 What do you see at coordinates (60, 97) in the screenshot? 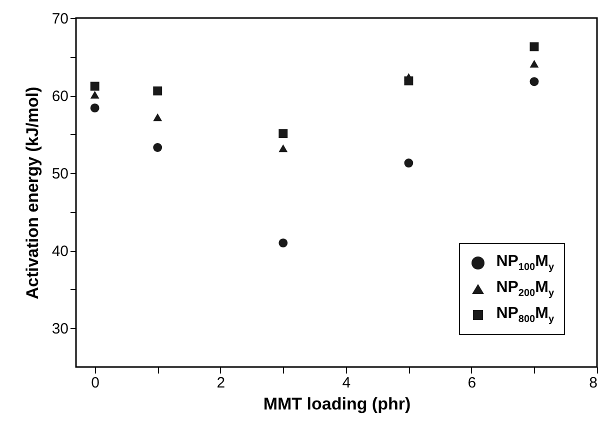
I see `y-tick-label: 60` at bounding box center [60, 97].